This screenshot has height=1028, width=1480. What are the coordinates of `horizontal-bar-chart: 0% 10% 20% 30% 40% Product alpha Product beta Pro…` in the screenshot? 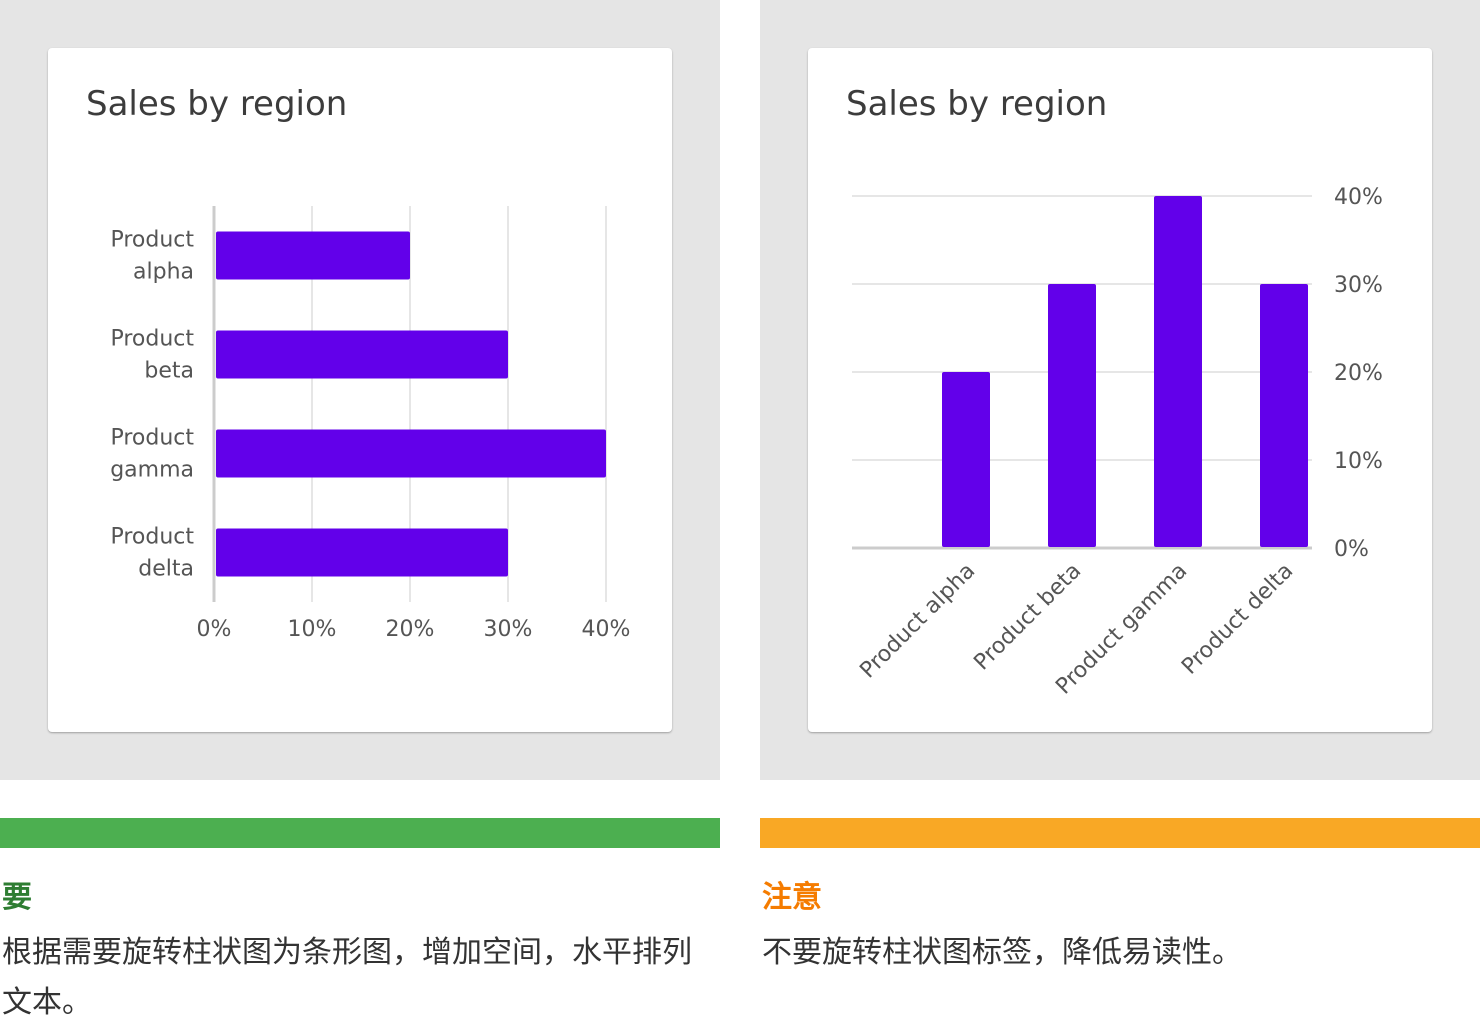 It's located at (370, 424).